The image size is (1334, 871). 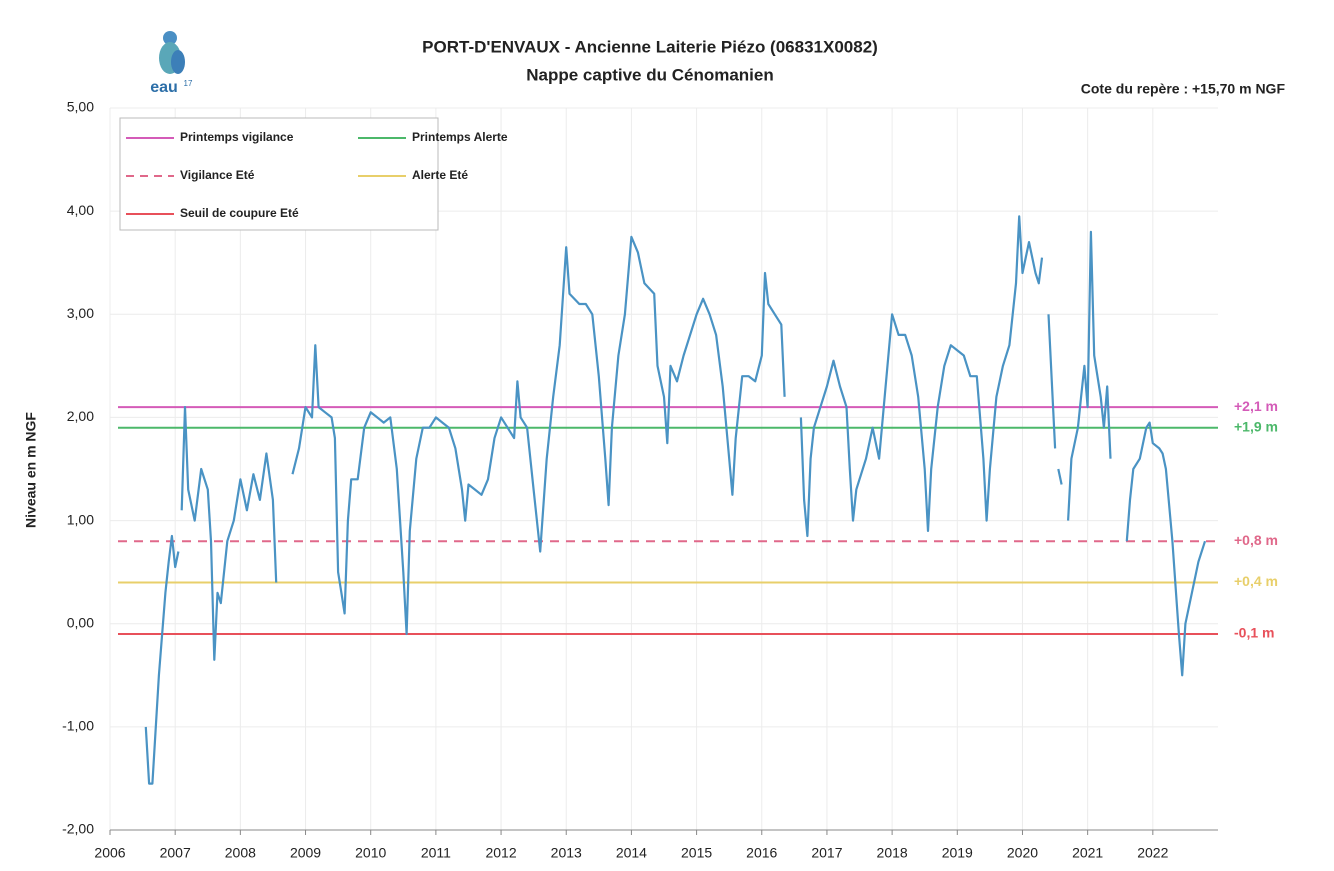 I want to click on x-tick-label: 2008, so click(x=240, y=853).